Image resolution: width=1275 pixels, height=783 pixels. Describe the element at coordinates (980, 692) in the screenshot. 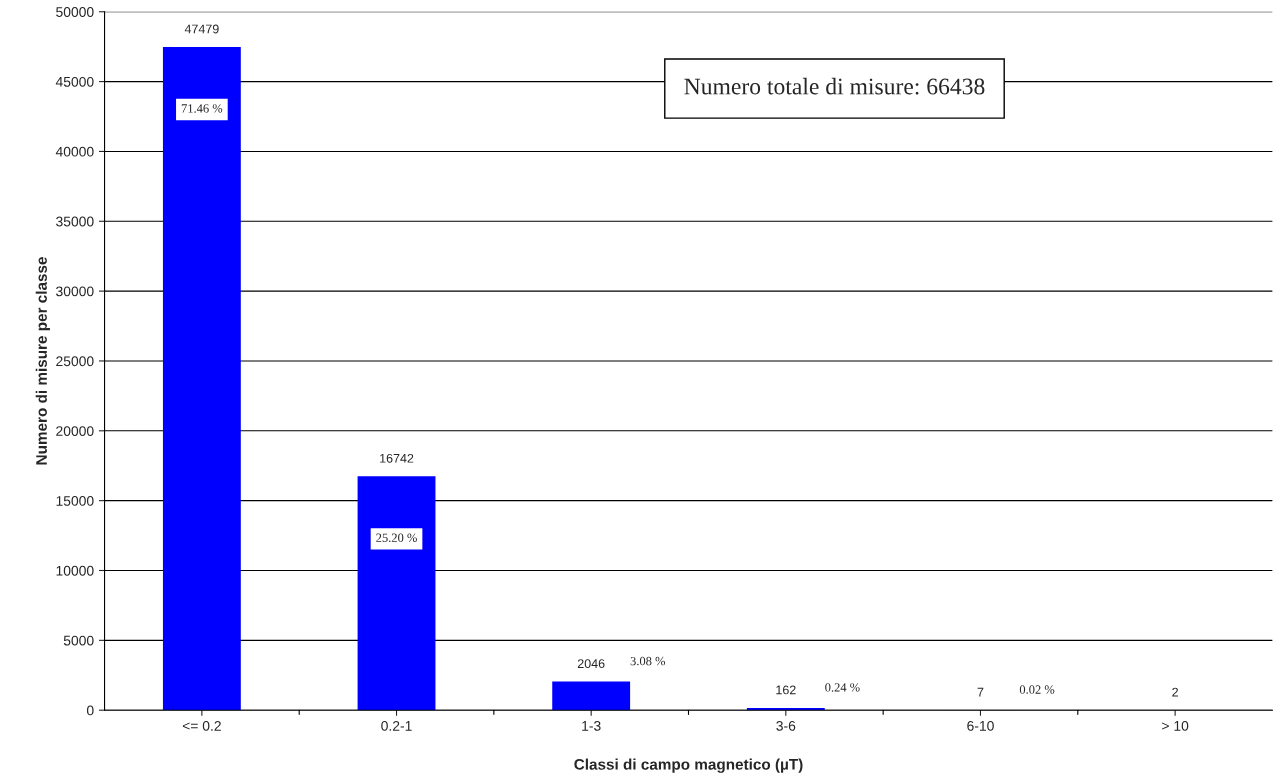

I see `data-label: 7` at that location.